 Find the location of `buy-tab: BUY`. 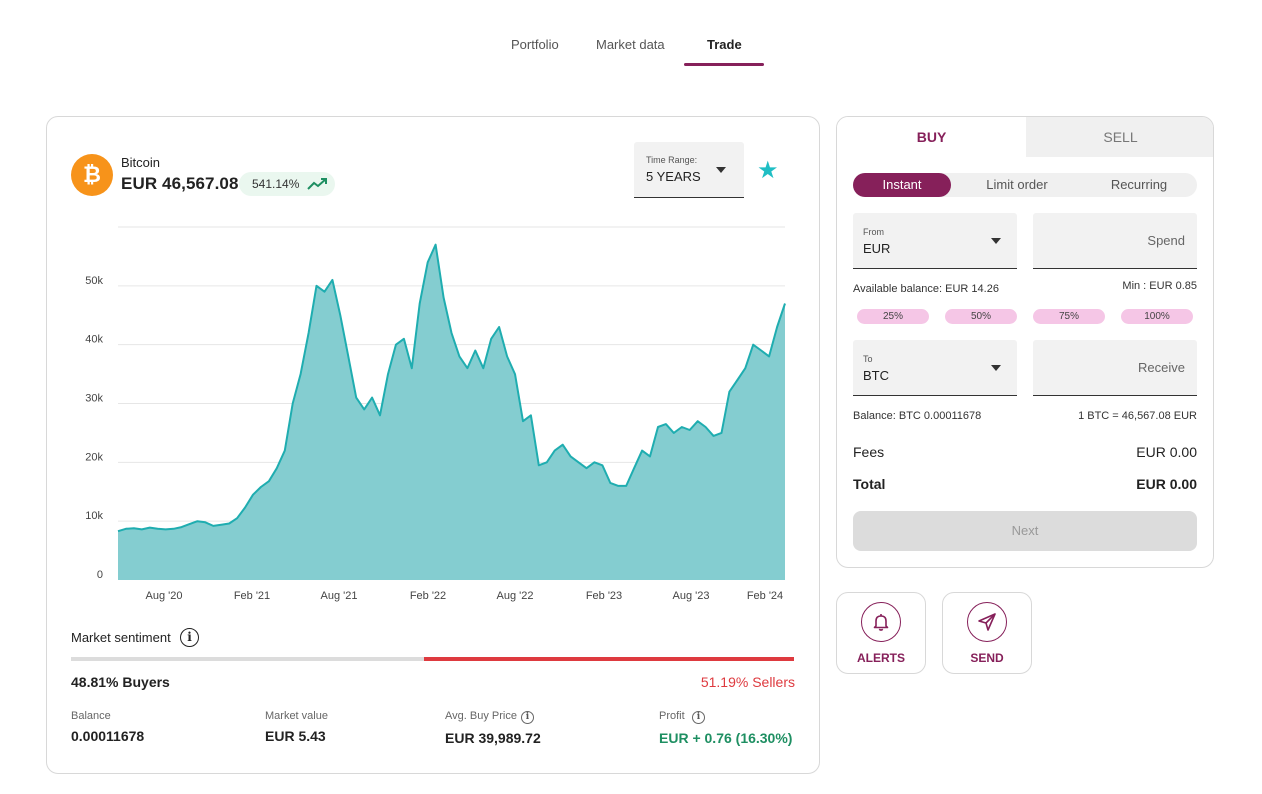

buy-tab: BUY is located at coordinates (931, 137).